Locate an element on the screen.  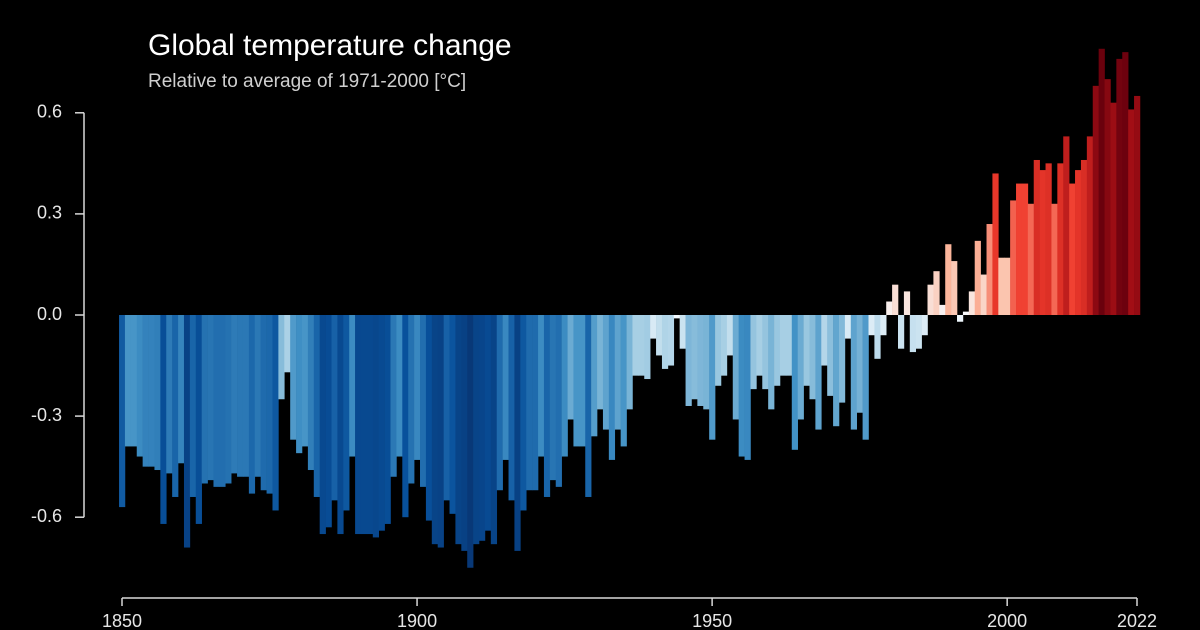
y-tick-label: 0.6 is located at coordinates (49, 112).